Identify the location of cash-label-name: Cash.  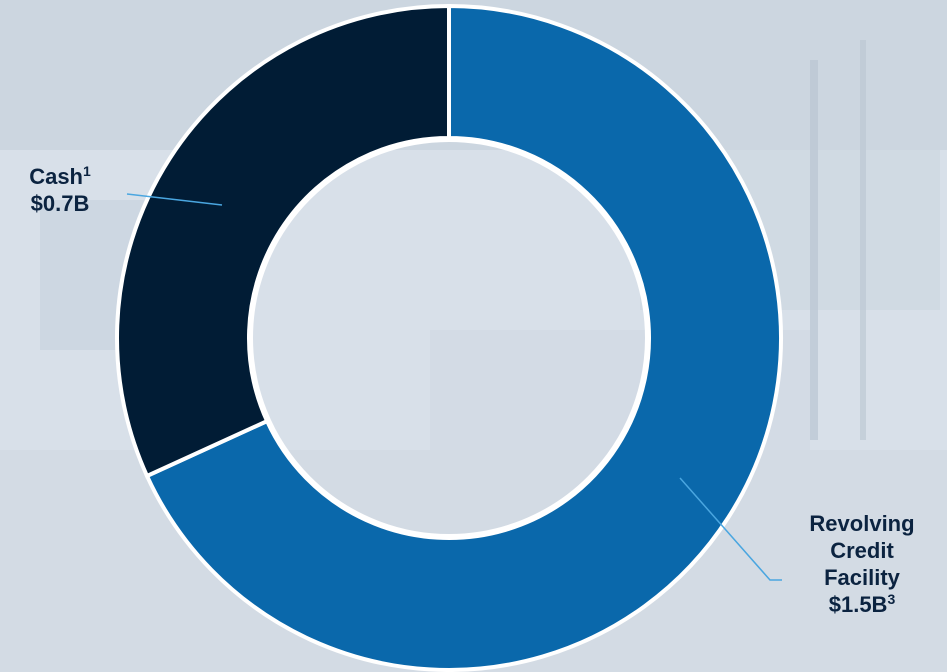
(56, 176).